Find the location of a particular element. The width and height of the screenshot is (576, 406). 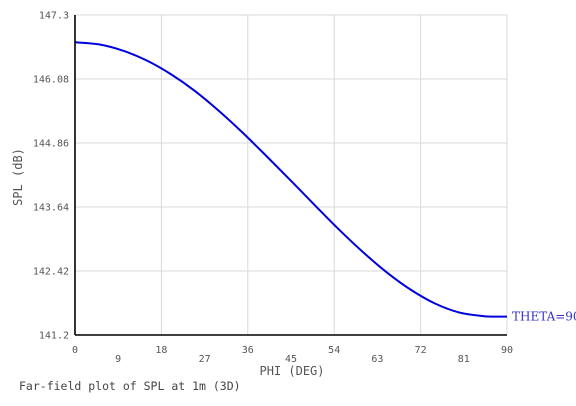

series-label: THETA=90 is located at coordinates (544, 317).